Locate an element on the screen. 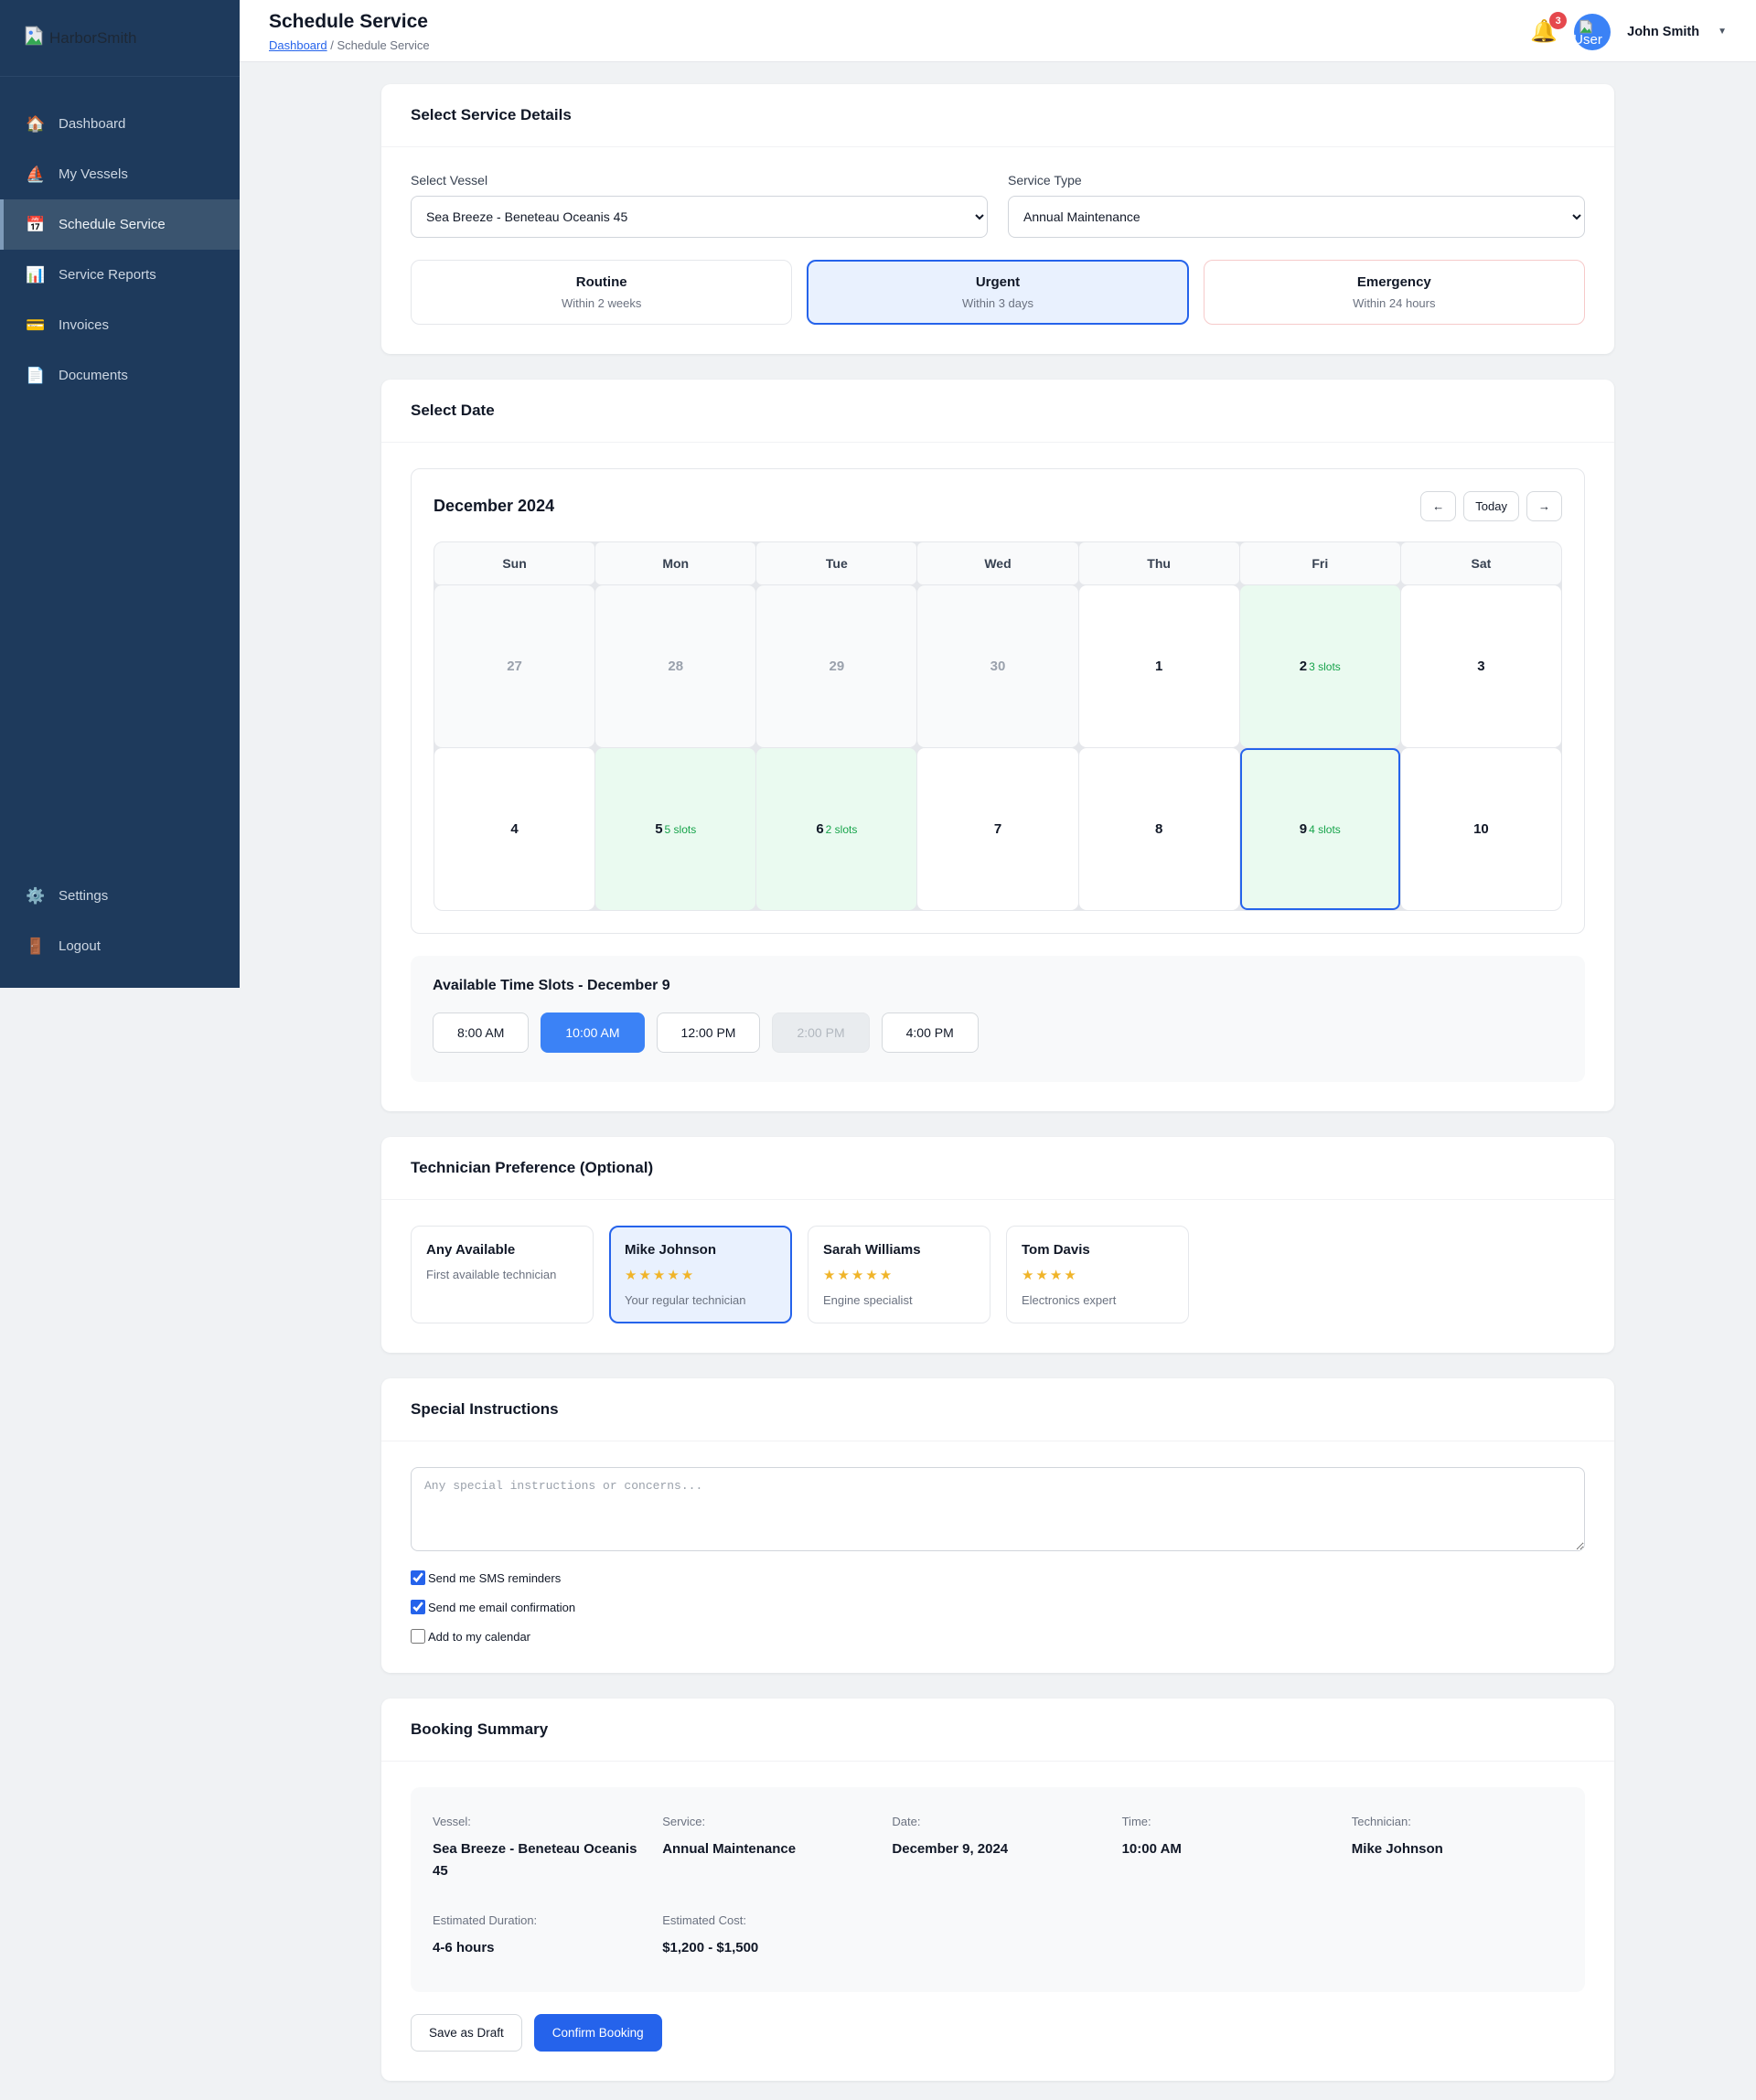 This screenshot has width=1756, height=2100. sidebar-item-label: Logout is located at coordinates (80, 946).